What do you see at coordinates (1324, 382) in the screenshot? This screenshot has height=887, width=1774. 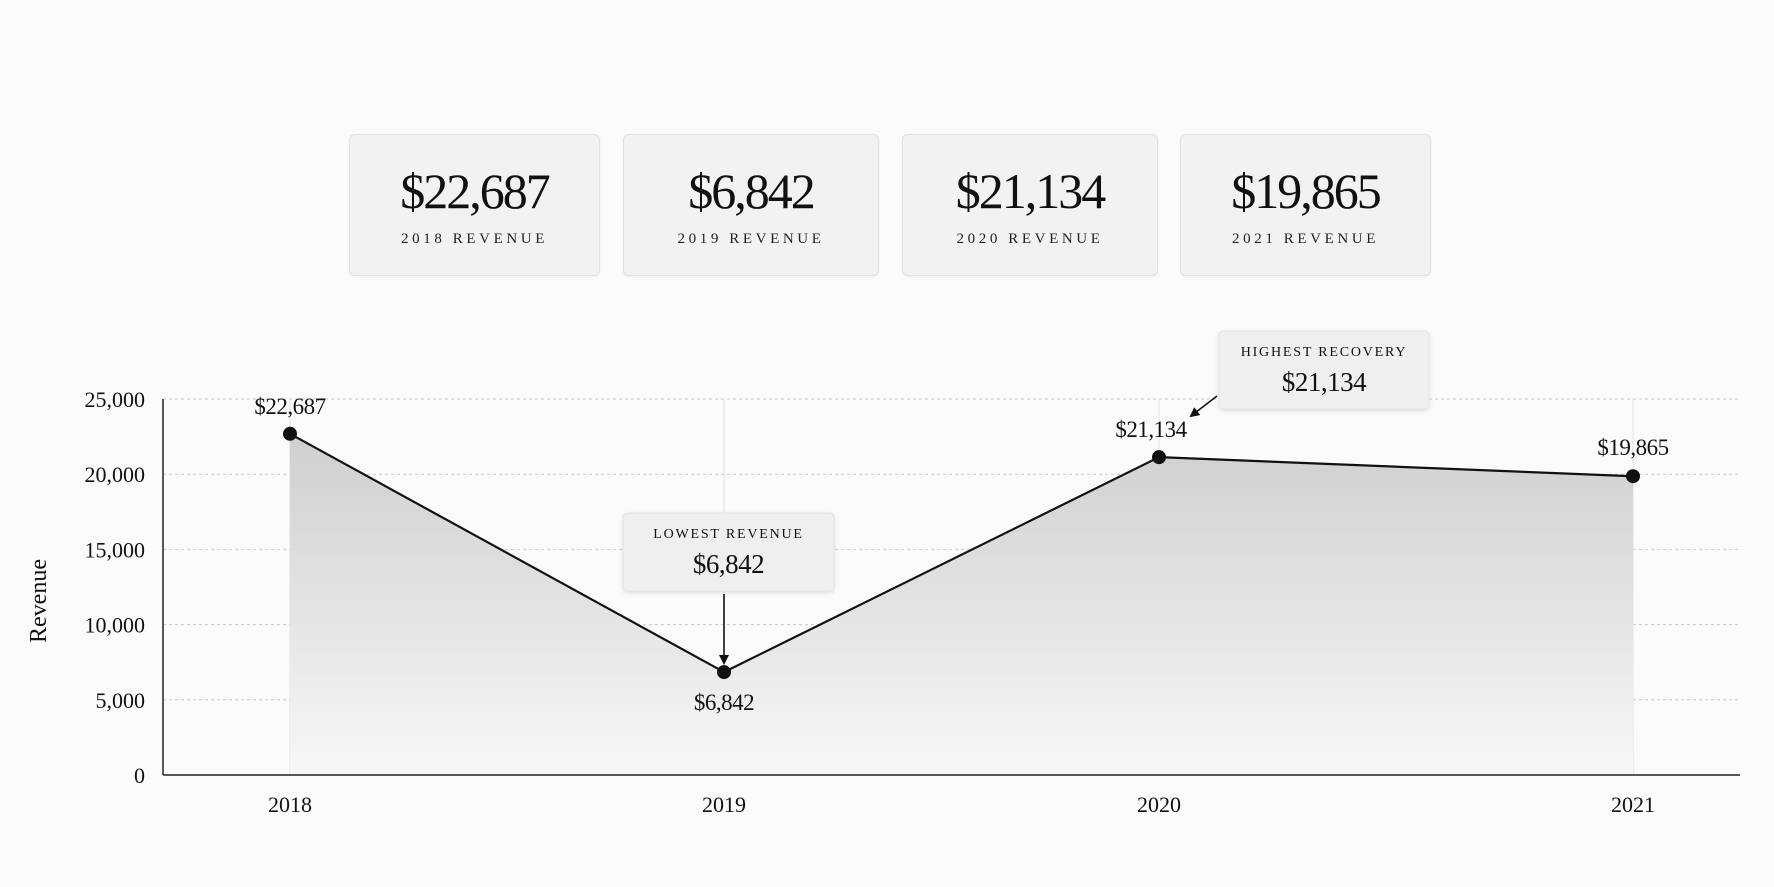 I see `callout-value: $21,134` at bounding box center [1324, 382].